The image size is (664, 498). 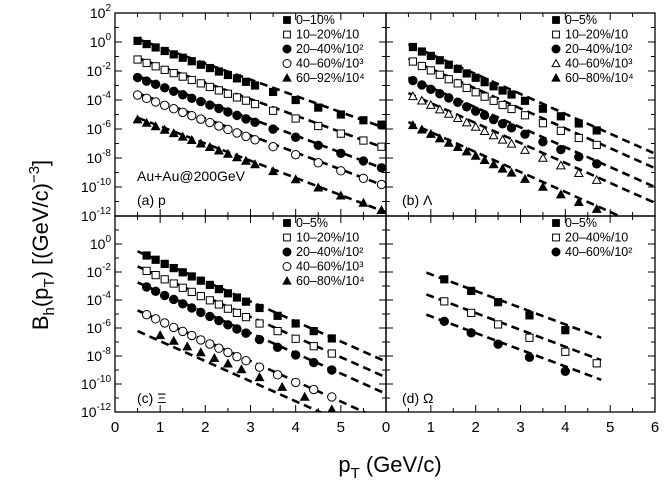 What do you see at coordinates (386, 427) in the screenshot?
I see `x-tick-label: 0` at bounding box center [386, 427].